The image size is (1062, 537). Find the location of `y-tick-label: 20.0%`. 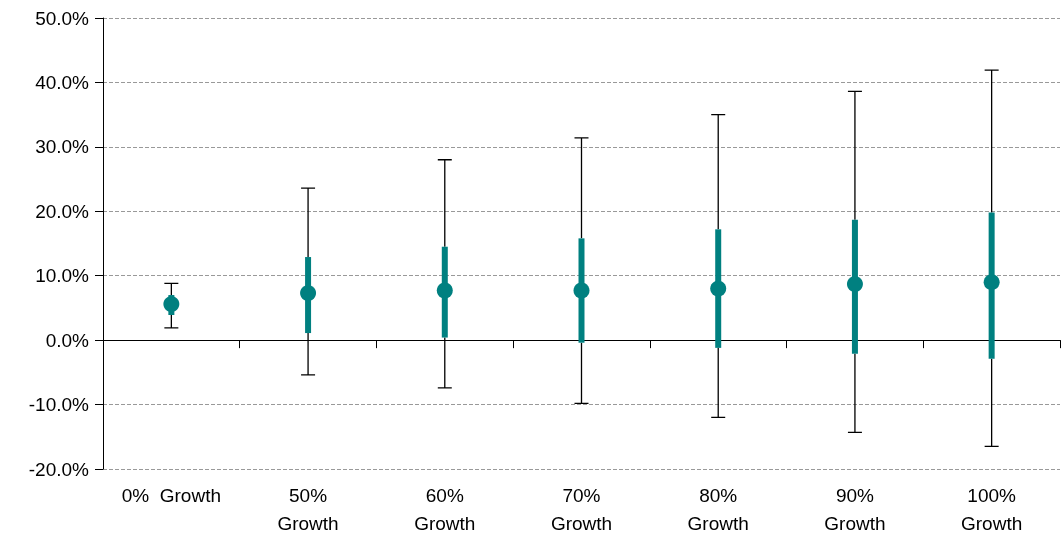

y-tick-label: 20.0% is located at coordinates (62, 211).